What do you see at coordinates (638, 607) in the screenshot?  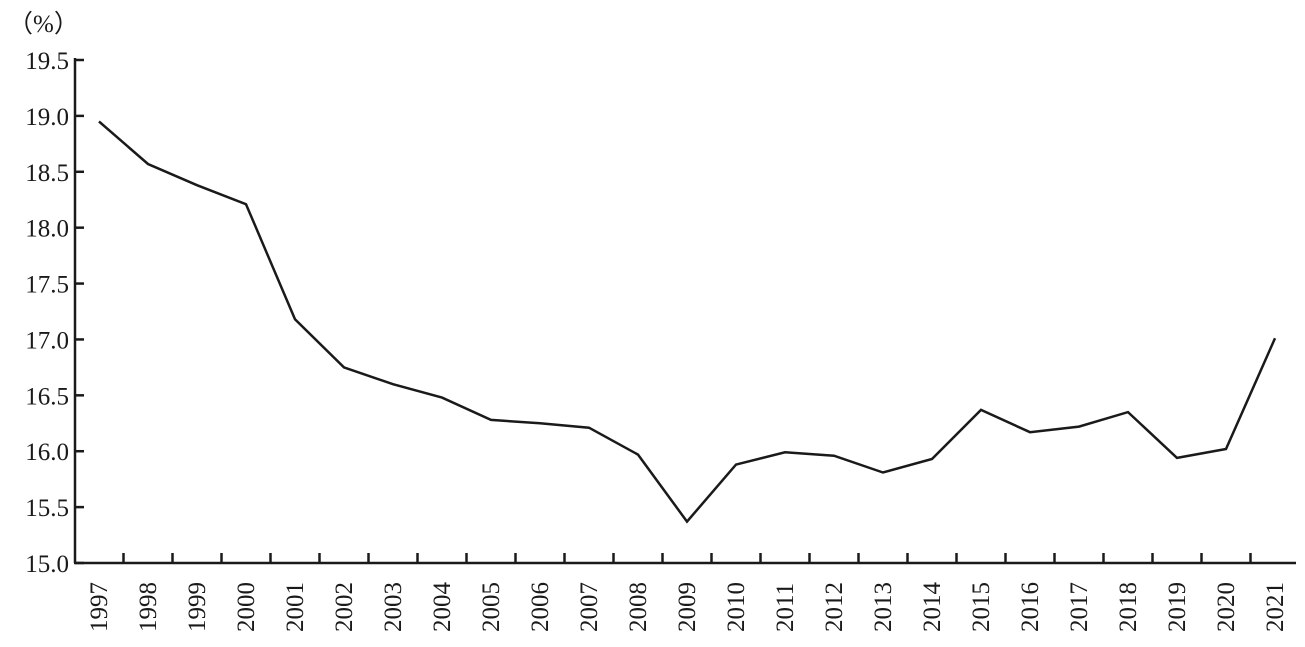 I see `x-tick-label: 2008` at bounding box center [638, 607].